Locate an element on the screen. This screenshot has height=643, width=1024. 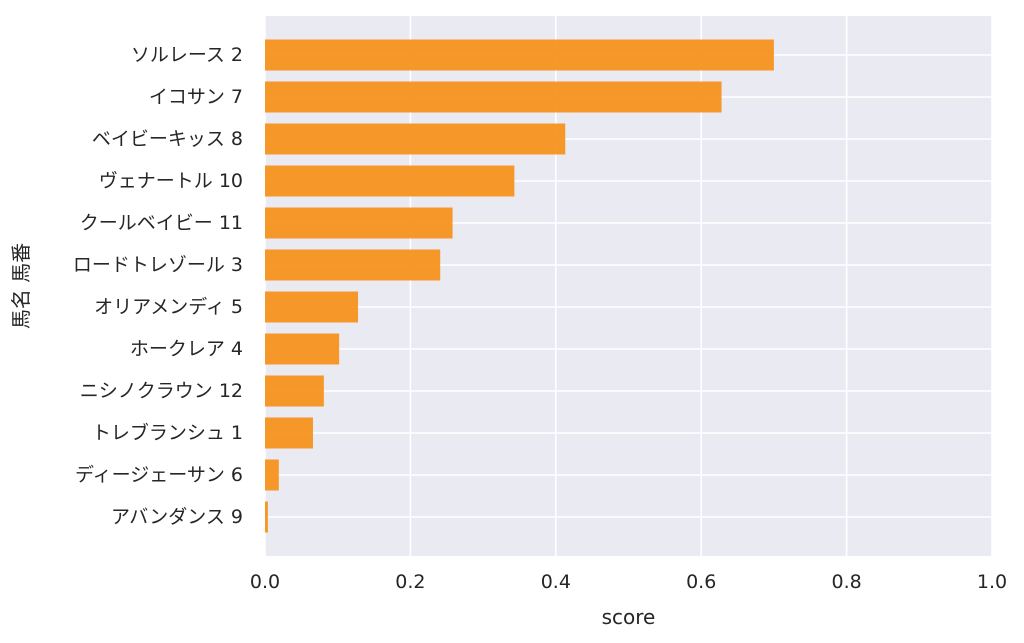
y-tick-label: ディージェーサン 6 is located at coordinates (159, 475).